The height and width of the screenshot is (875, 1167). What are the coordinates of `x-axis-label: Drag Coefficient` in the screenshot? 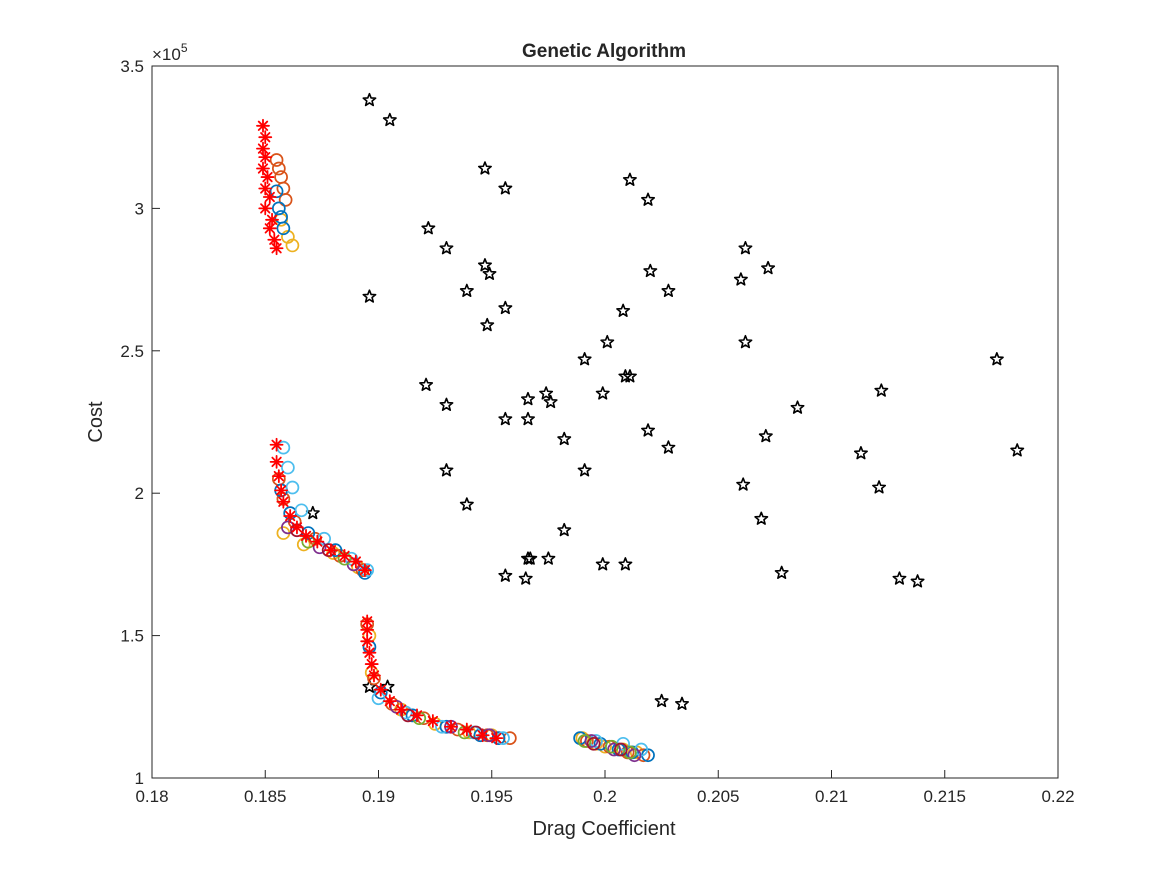 It's located at (603, 829).